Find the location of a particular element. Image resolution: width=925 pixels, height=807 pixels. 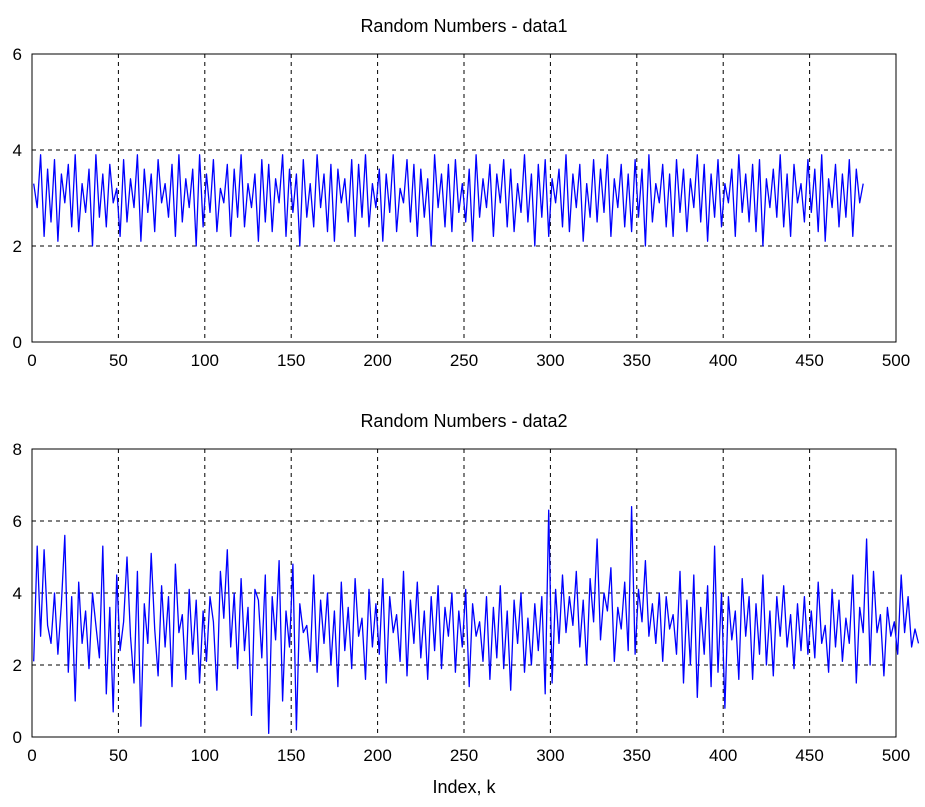

y-tick-label: 8 is located at coordinates (17, 449).